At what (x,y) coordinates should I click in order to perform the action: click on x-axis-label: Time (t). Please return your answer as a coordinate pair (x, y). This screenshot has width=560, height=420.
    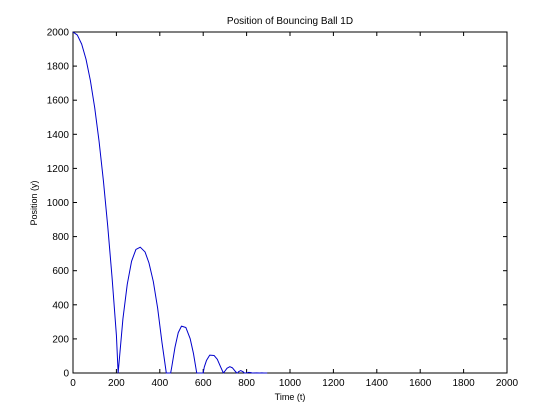
    Looking at the image, I should click on (290, 397).